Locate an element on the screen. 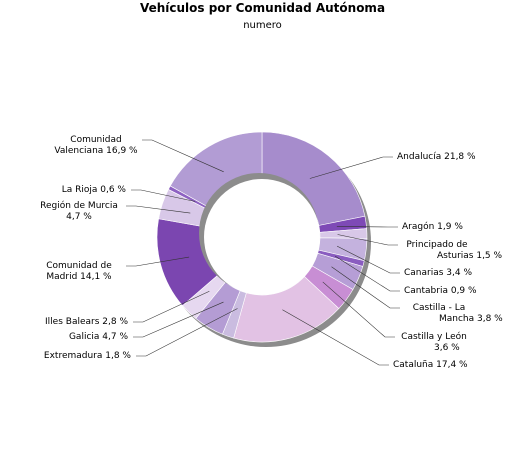 This screenshot has width=525, height=450. leader-line-castilla-la-mancha is located at coordinates (365, 287).